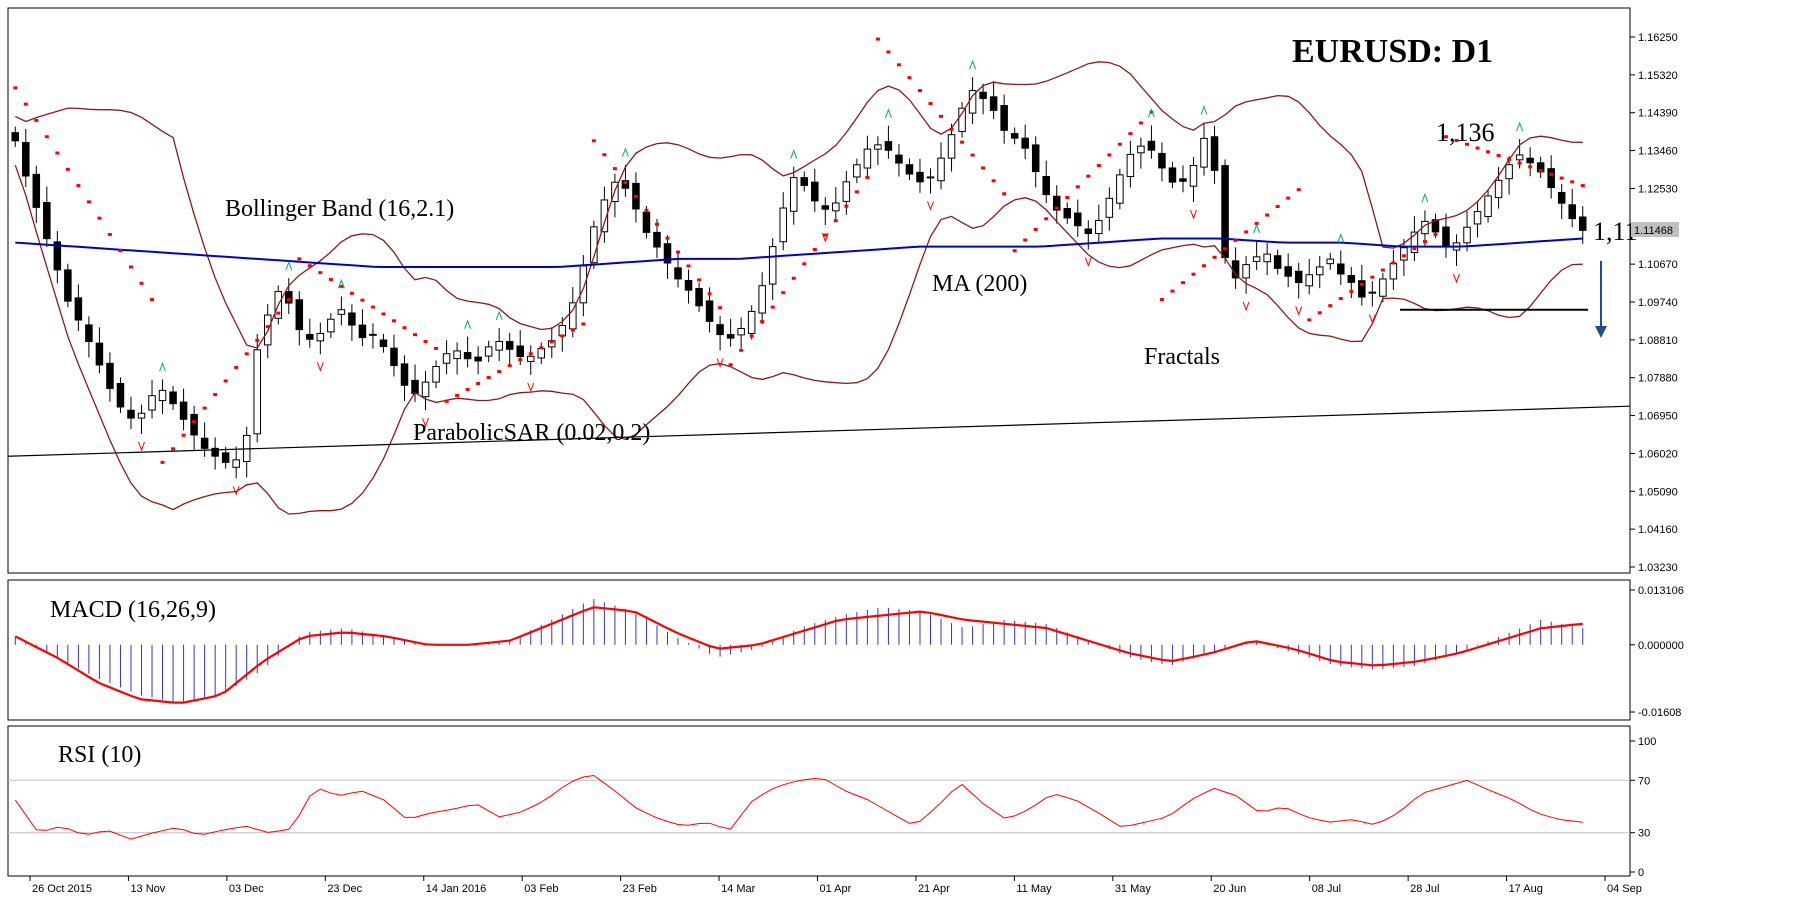 This screenshot has width=1811, height=897. I want to click on ma-label: MA (200), so click(979, 284).